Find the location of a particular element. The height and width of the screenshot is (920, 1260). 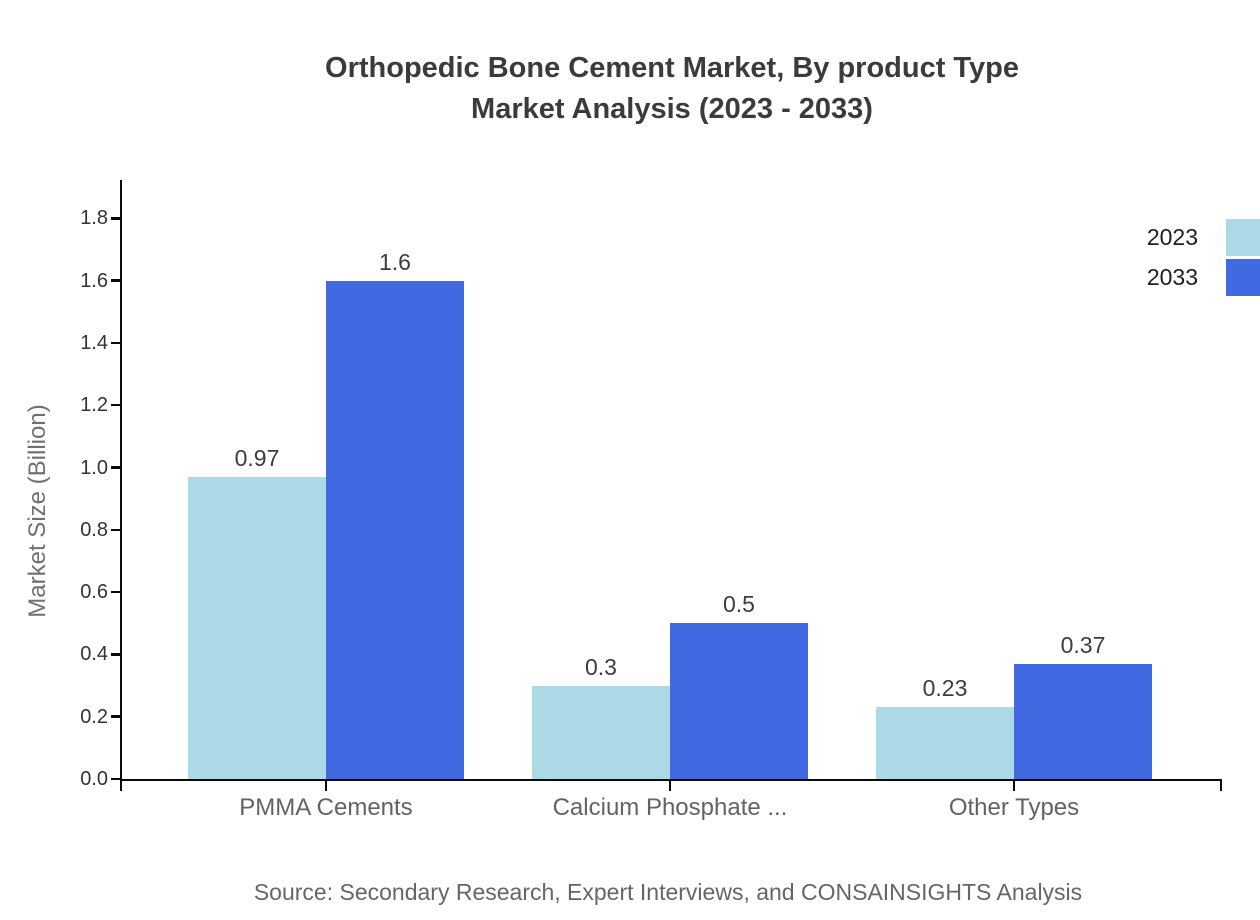

bar-2023-other-types is located at coordinates (945, 743).